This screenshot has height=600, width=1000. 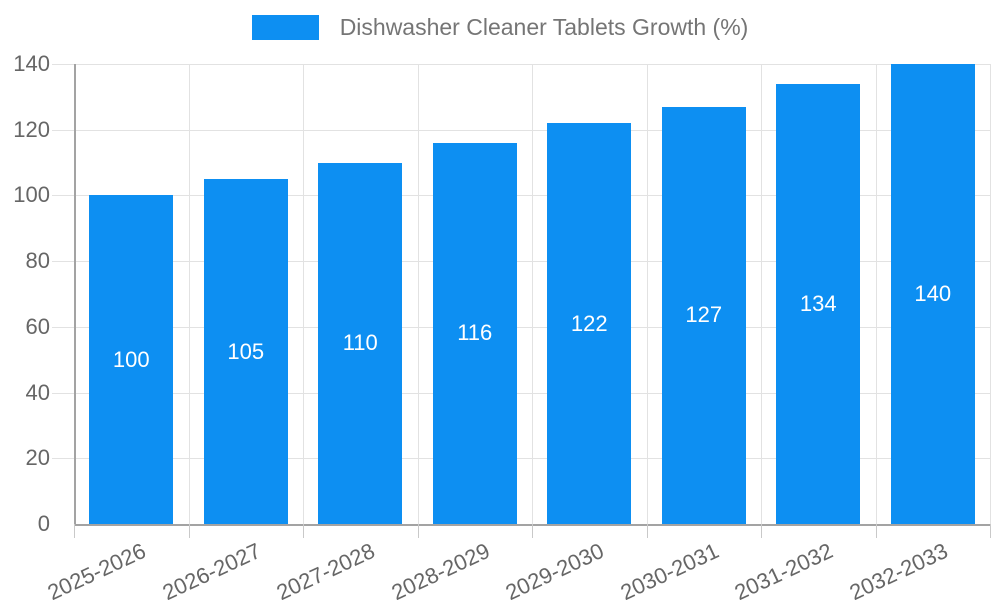 I want to click on legend-item: Dishwasher Cleaner Tablets Growth (%), so click(x=500, y=27).